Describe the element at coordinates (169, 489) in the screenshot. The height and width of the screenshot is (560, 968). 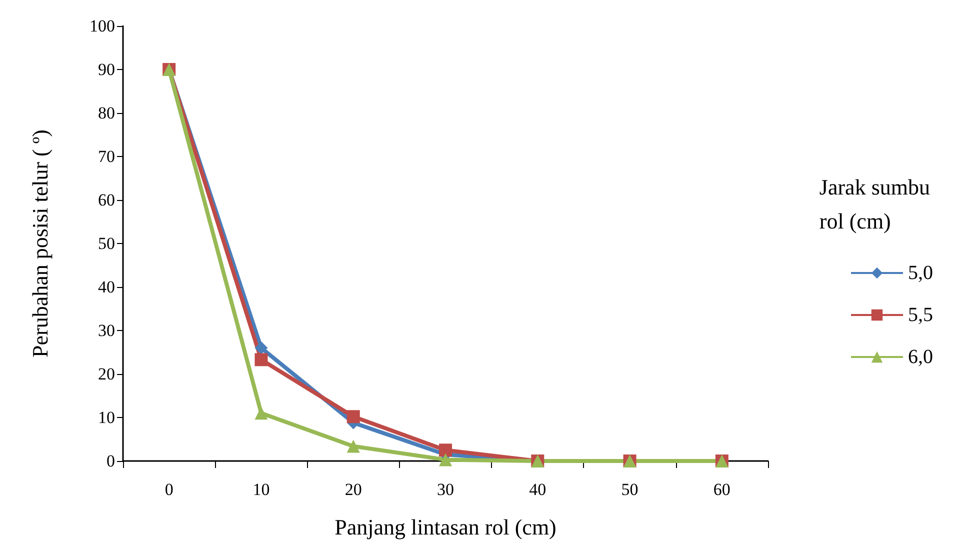
I see `x-tick-label: 0` at that location.